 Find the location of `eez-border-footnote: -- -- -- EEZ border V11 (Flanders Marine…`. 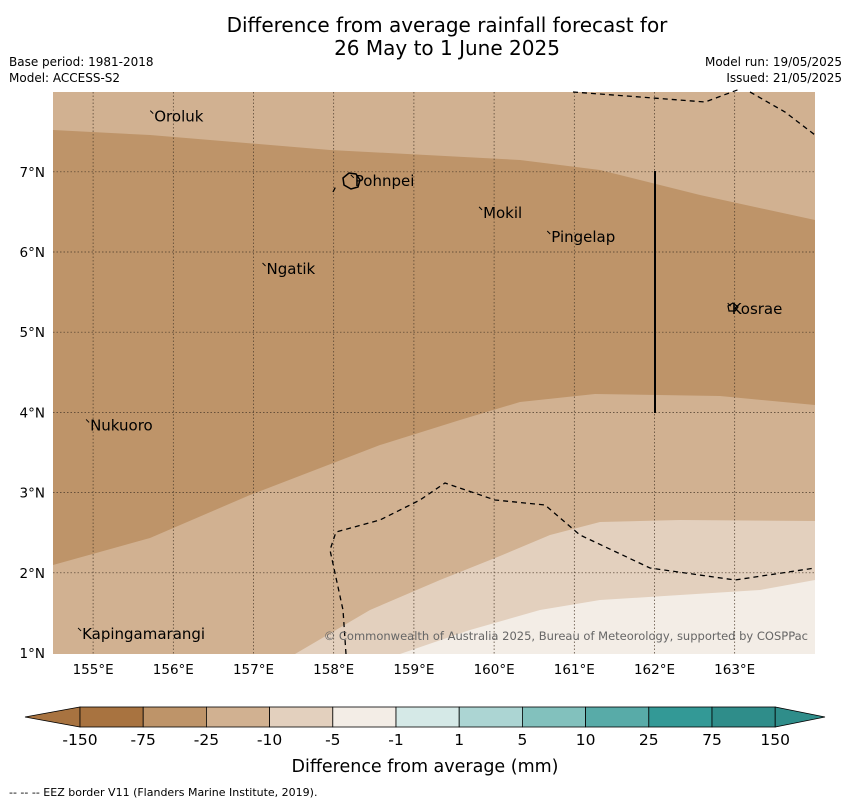

eez-border-footnote: -- -- -- EEZ border V11 (Flanders Marine… is located at coordinates (163, 792).